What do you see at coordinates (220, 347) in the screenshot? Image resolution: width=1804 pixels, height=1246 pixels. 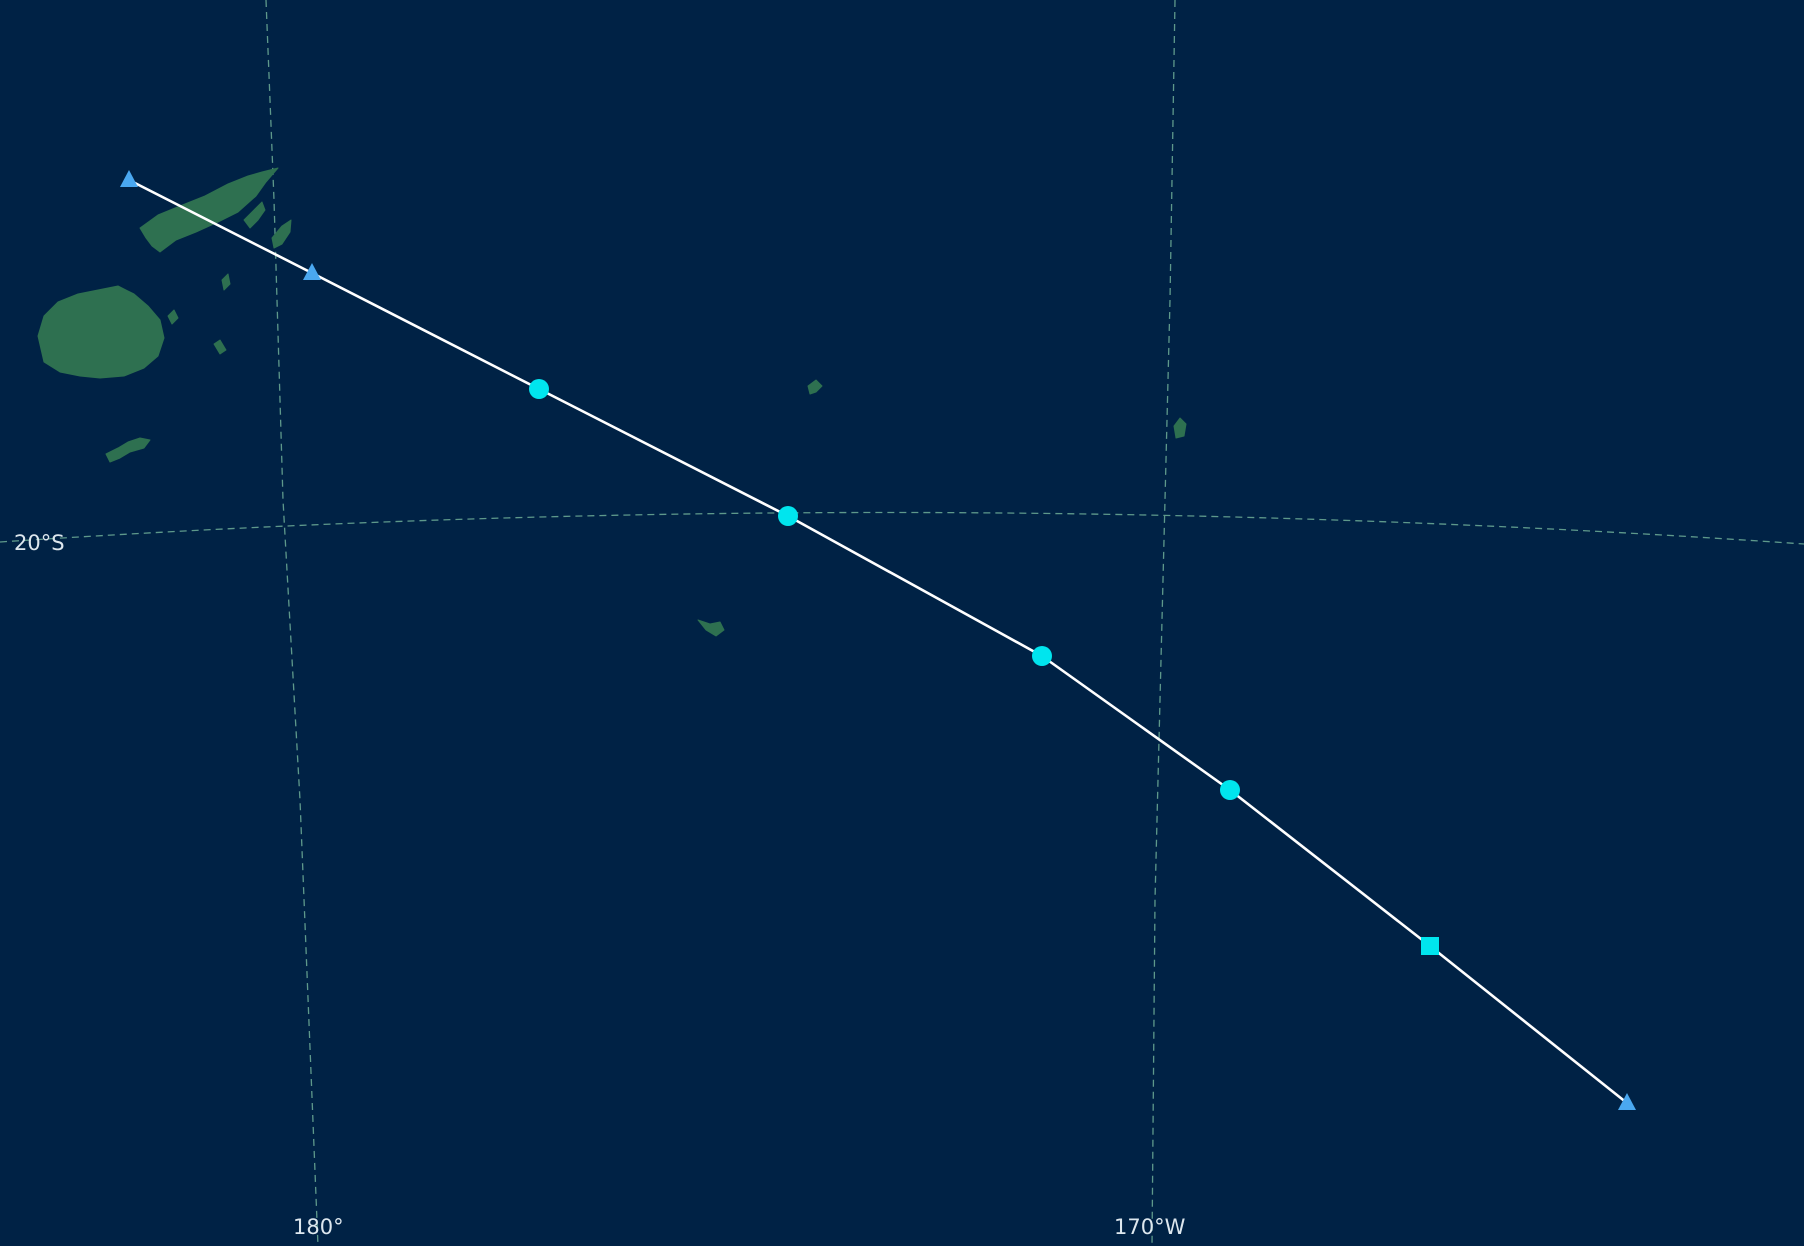 I see `island-gau` at bounding box center [220, 347].